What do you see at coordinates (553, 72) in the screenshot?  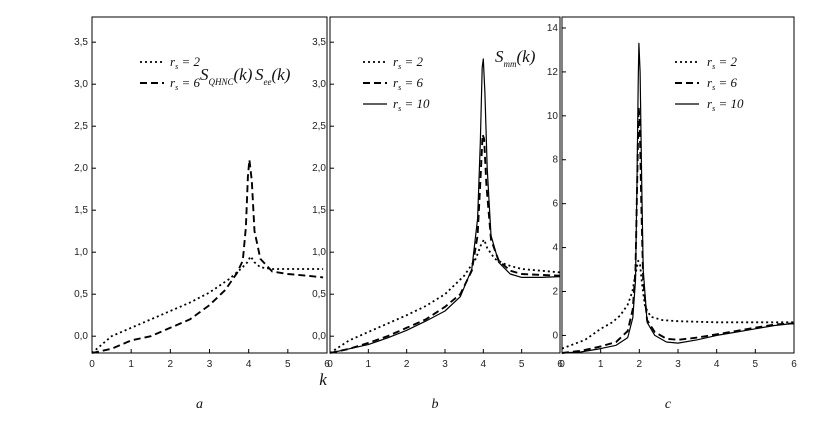 I see `y-tick-label: 12` at bounding box center [553, 72].